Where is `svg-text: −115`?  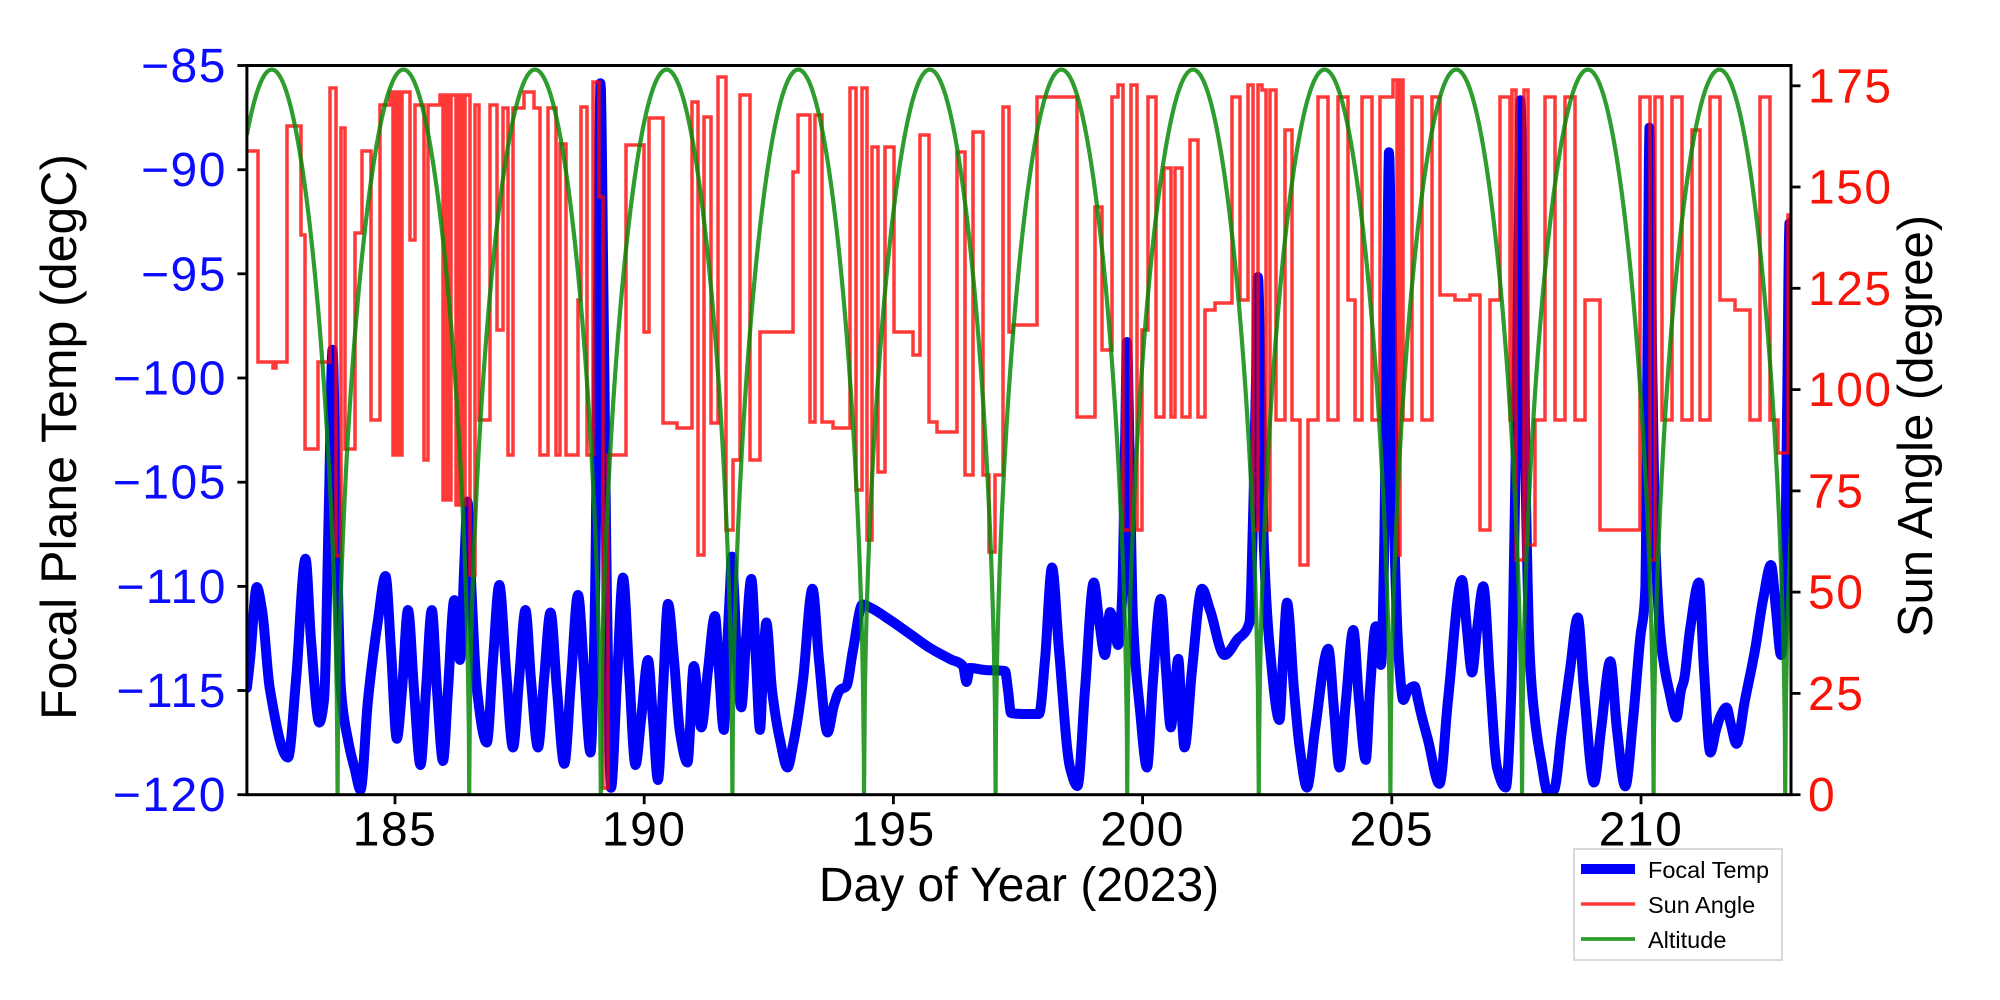
svg-text: −115 is located at coordinates (171, 691).